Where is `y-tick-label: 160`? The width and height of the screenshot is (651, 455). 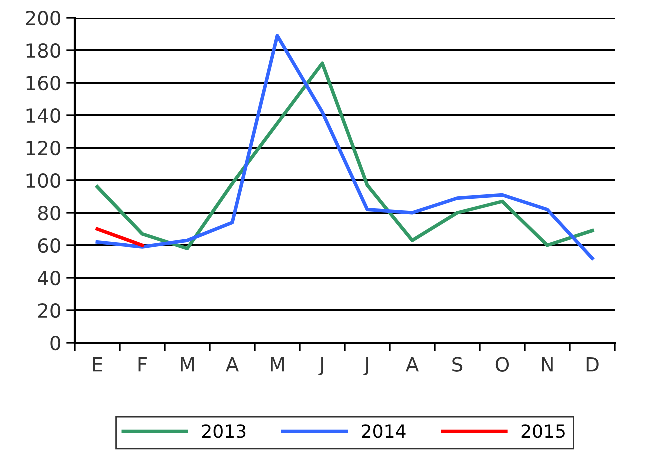 y-tick-label: 160 is located at coordinates (43, 83).